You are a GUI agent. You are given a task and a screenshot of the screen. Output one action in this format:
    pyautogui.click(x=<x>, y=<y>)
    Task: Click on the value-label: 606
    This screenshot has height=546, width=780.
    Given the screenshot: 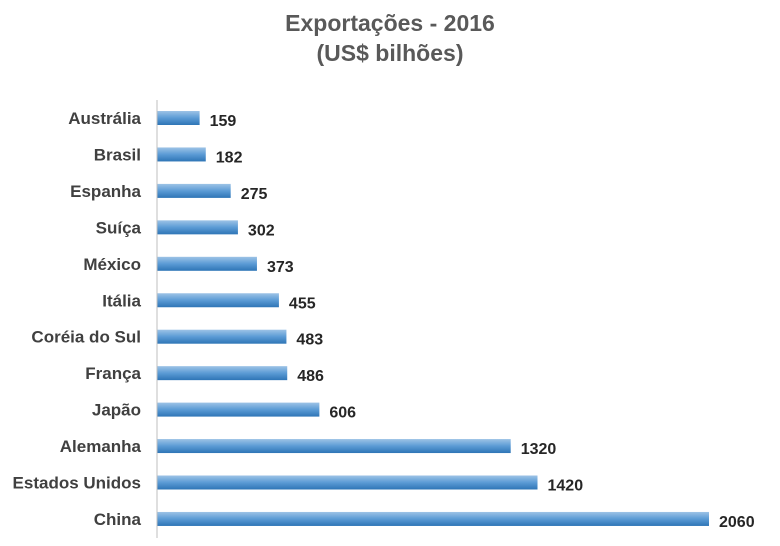 What is the action you would take?
    pyautogui.click(x=342, y=413)
    